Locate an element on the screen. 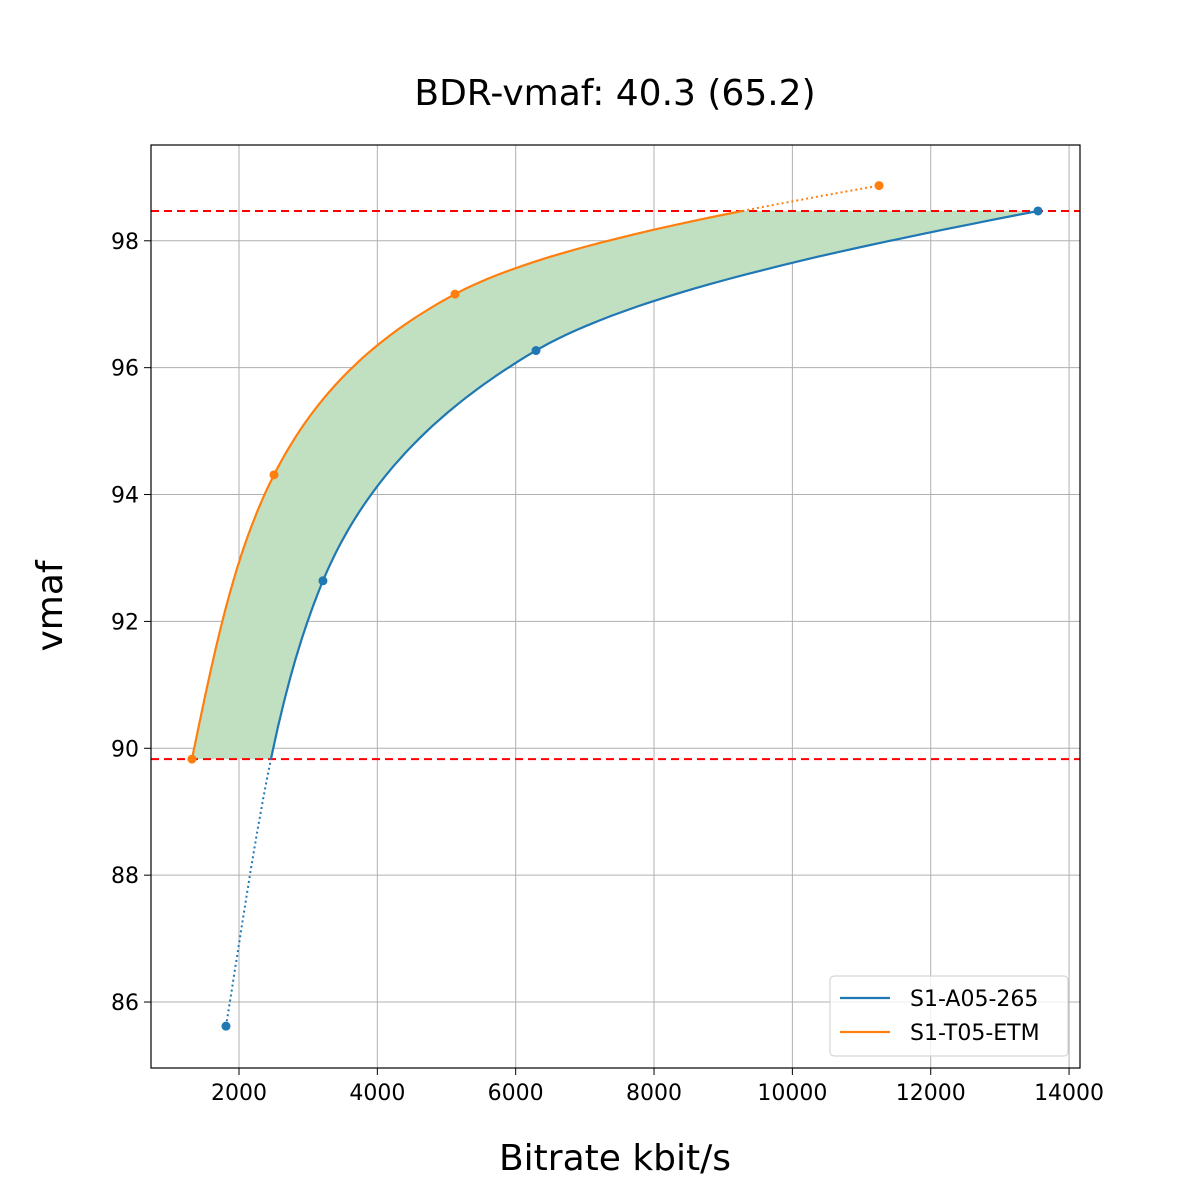  y-tick-label: 88 is located at coordinates (125, 876).